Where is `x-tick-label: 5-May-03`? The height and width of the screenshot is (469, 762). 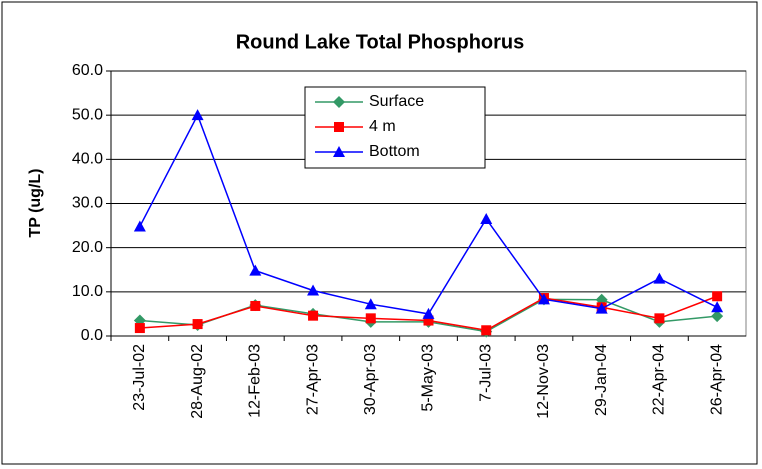
x-tick-label: 5-May-03 is located at coordinates (428, 378).